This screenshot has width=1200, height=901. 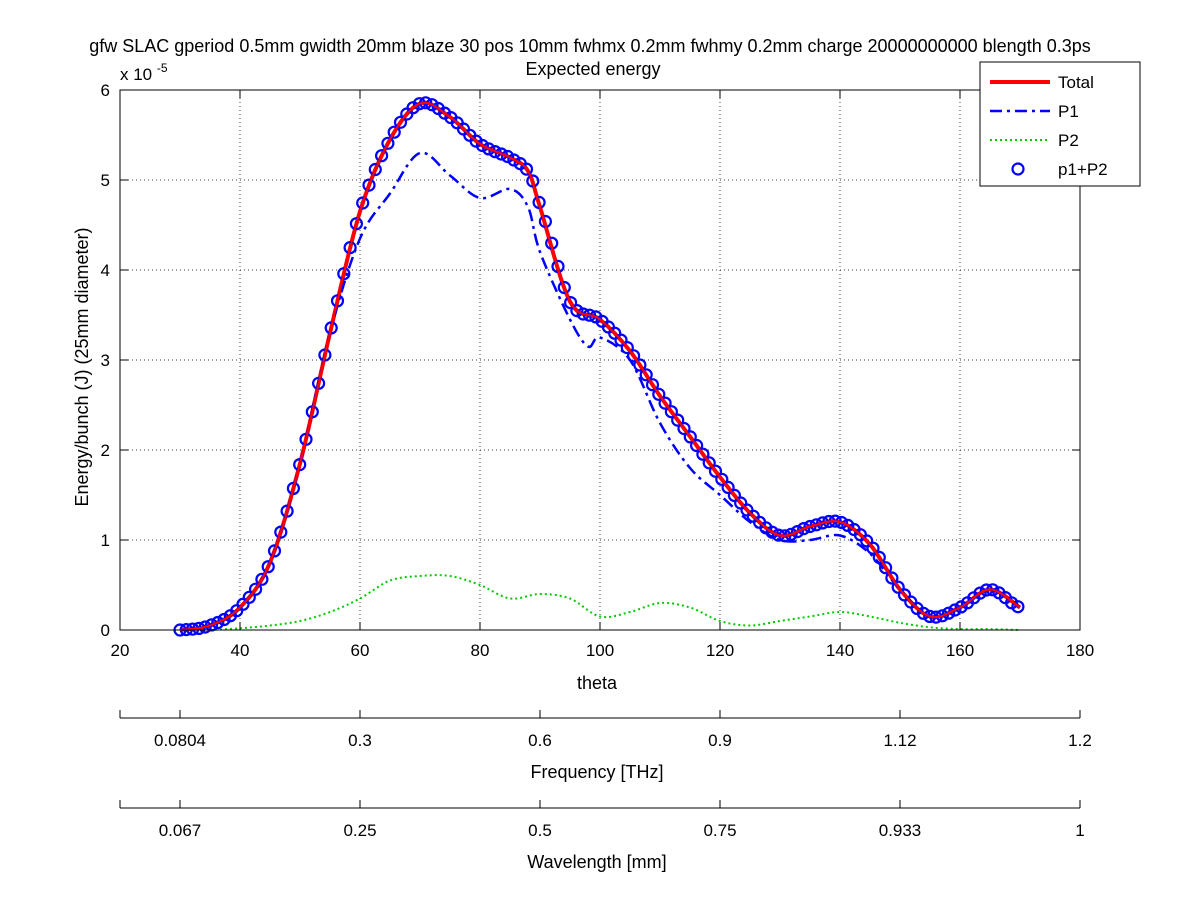 What do you see at coordinates (180, 830) in the screenshot?
I see `secondary-tick-label: 0.067` at bounding box center [180, 830].